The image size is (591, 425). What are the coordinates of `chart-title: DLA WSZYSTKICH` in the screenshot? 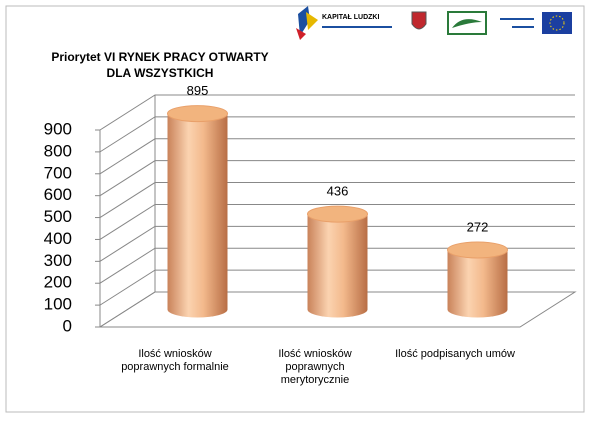 It's located at (160, 73).